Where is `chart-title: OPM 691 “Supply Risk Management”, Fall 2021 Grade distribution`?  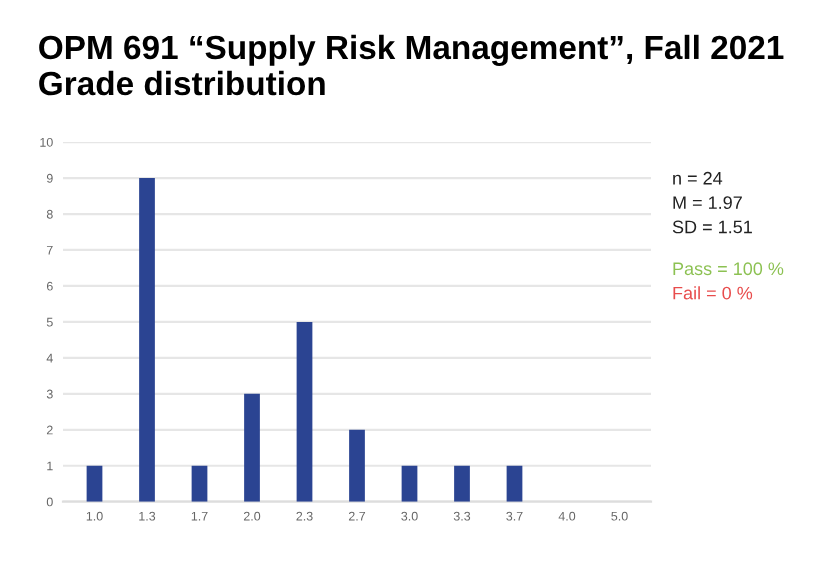 chart-title: OPM 691 “Supply Risk Management”, Fall 2021 Grade distribution is located at coordinates (411, 65).